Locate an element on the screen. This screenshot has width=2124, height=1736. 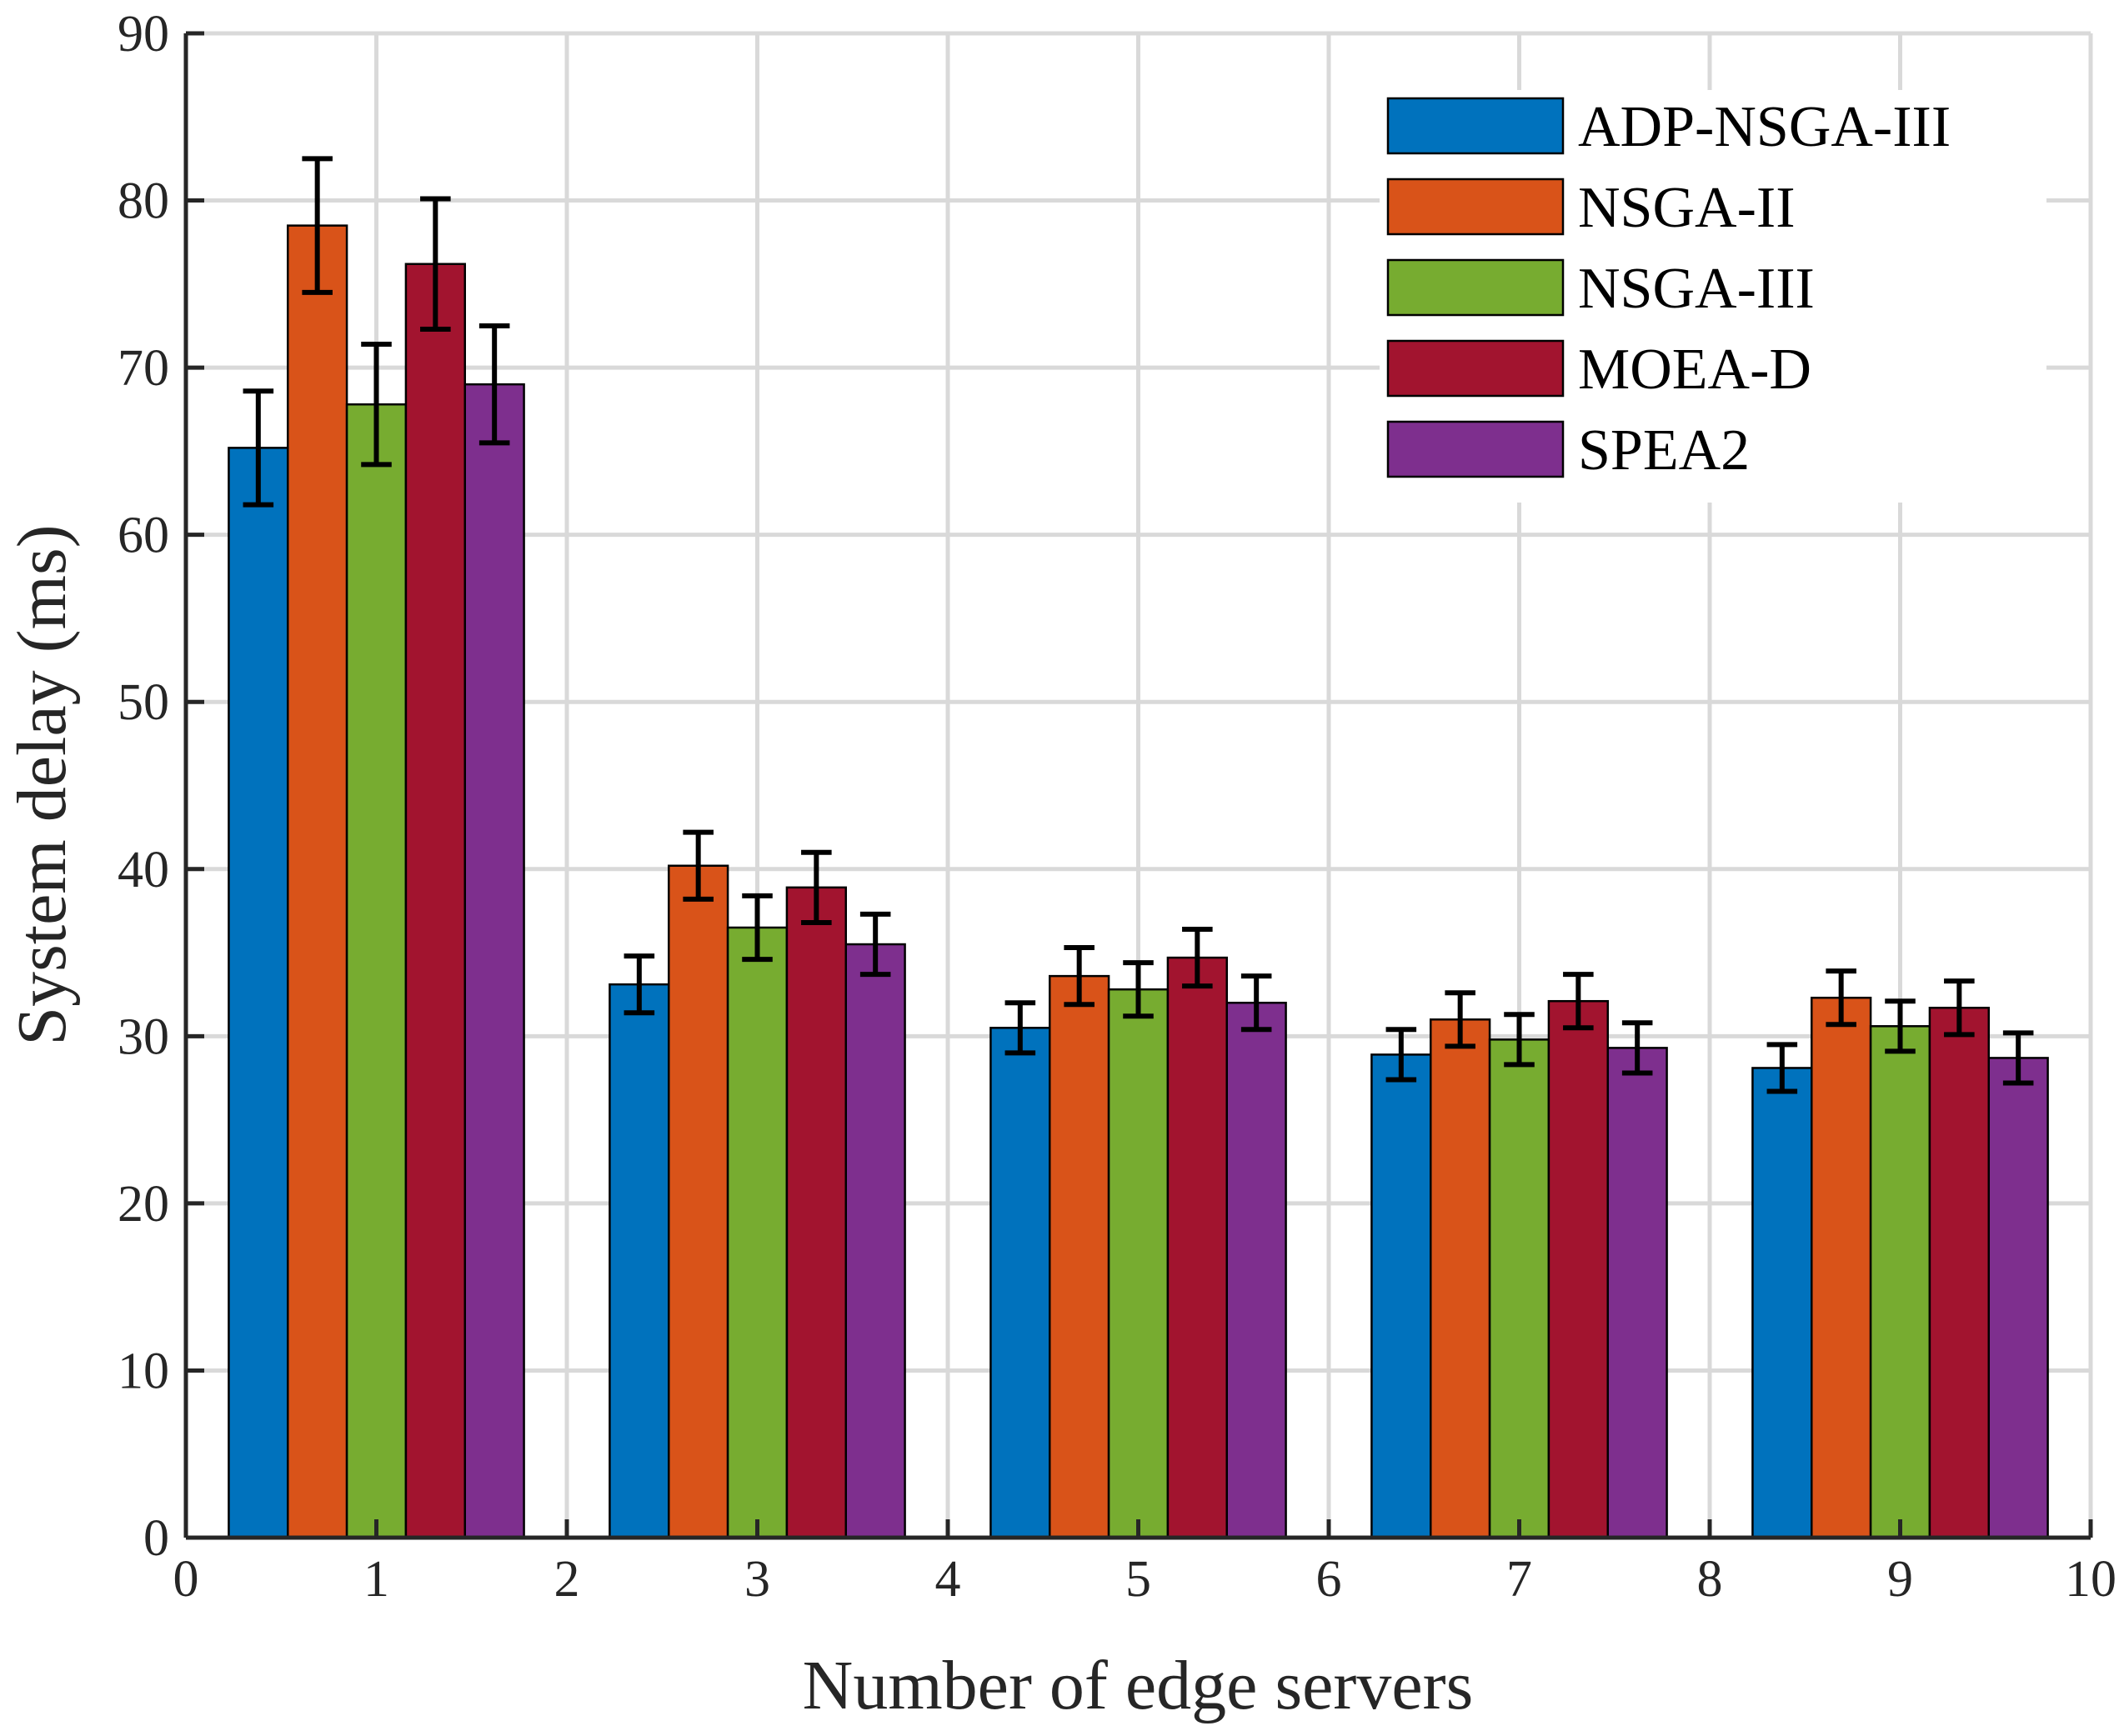
x-tick-label: 10 is located at coordinates (2090, 1580).